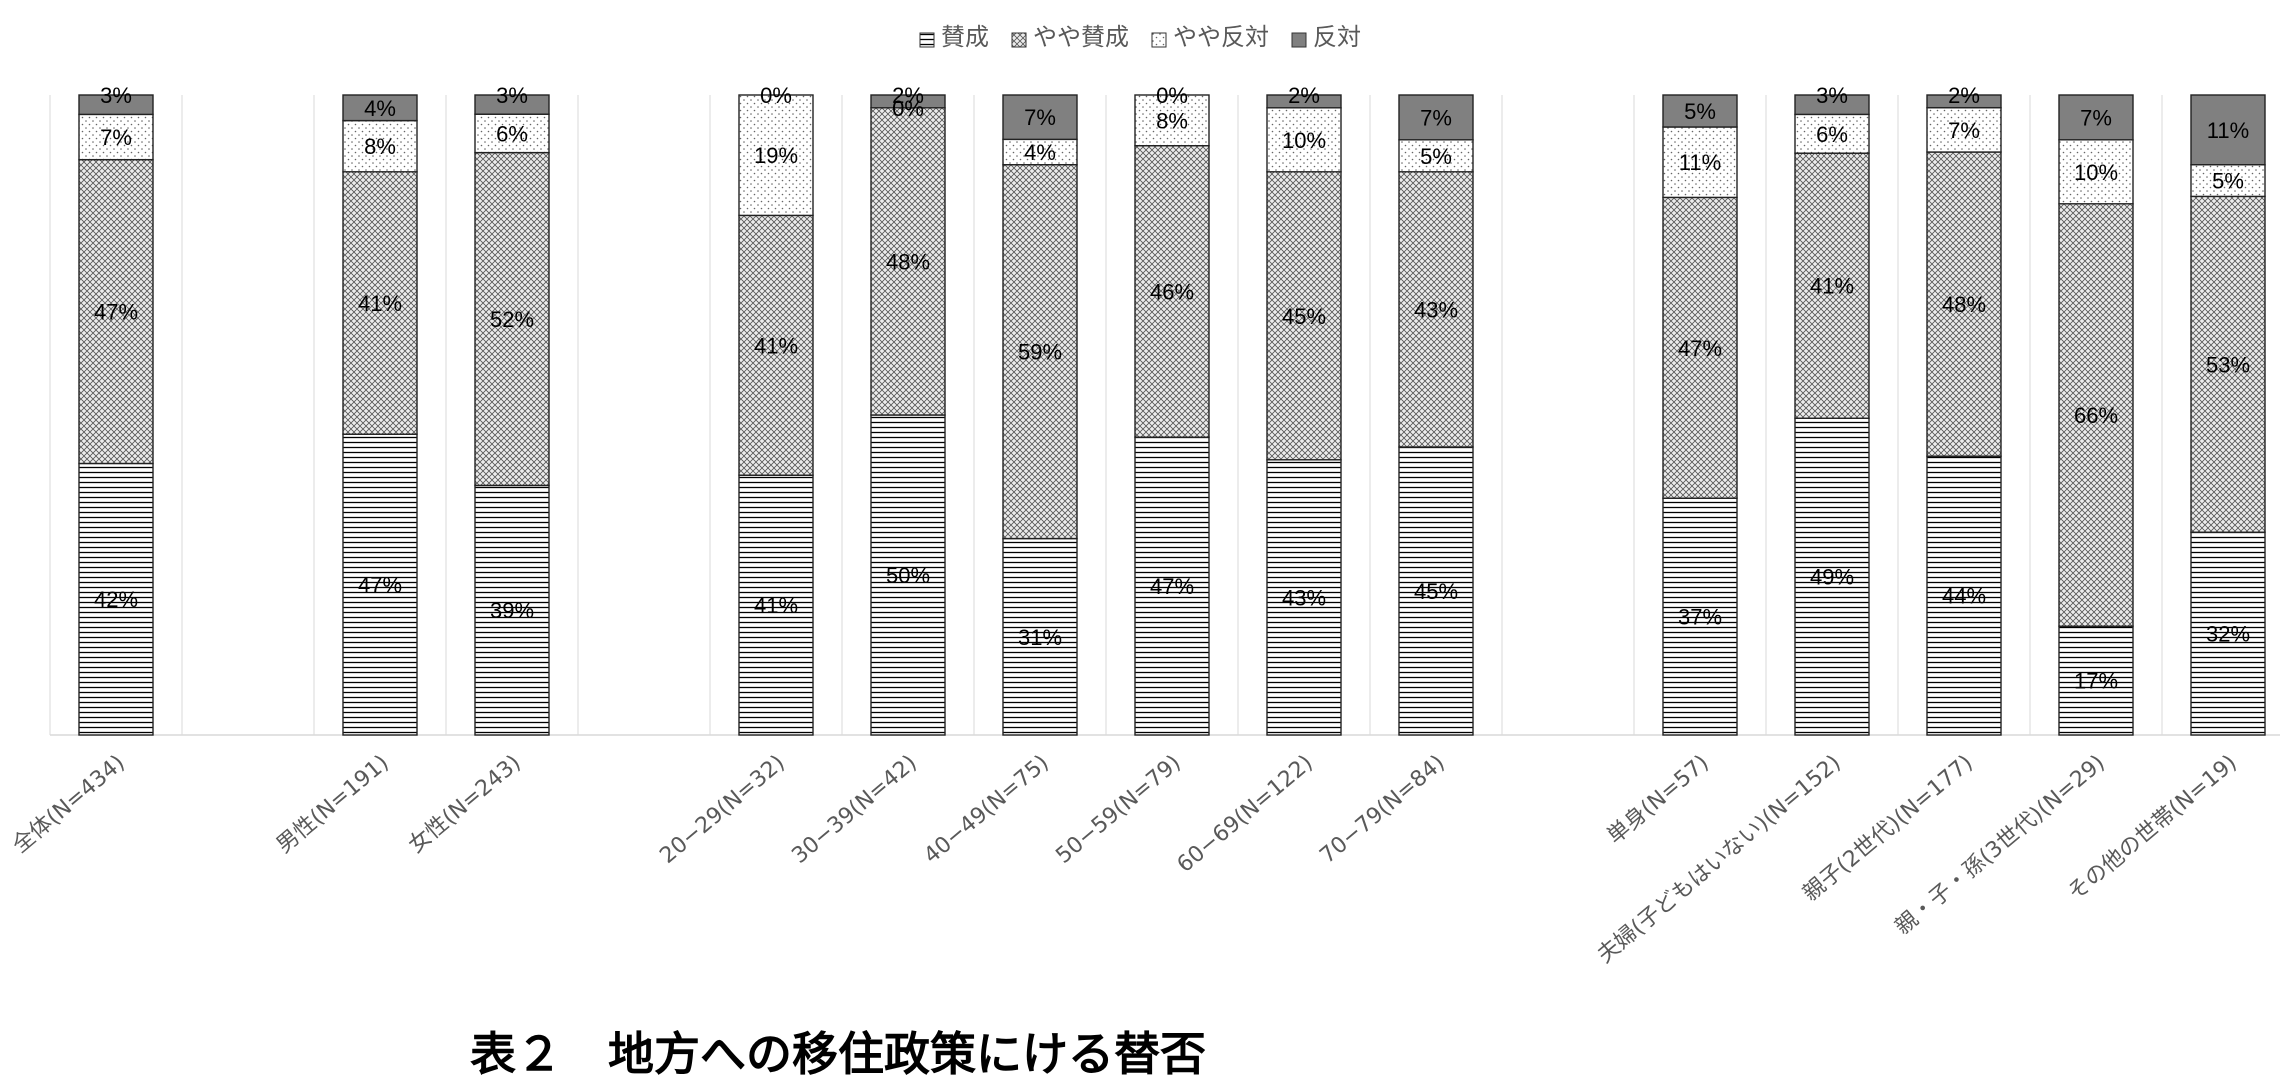 This screenshot has width=2280, height=1084. I want to click on legend-label-yaya-hantai: やや反対, so click(1221, 36).